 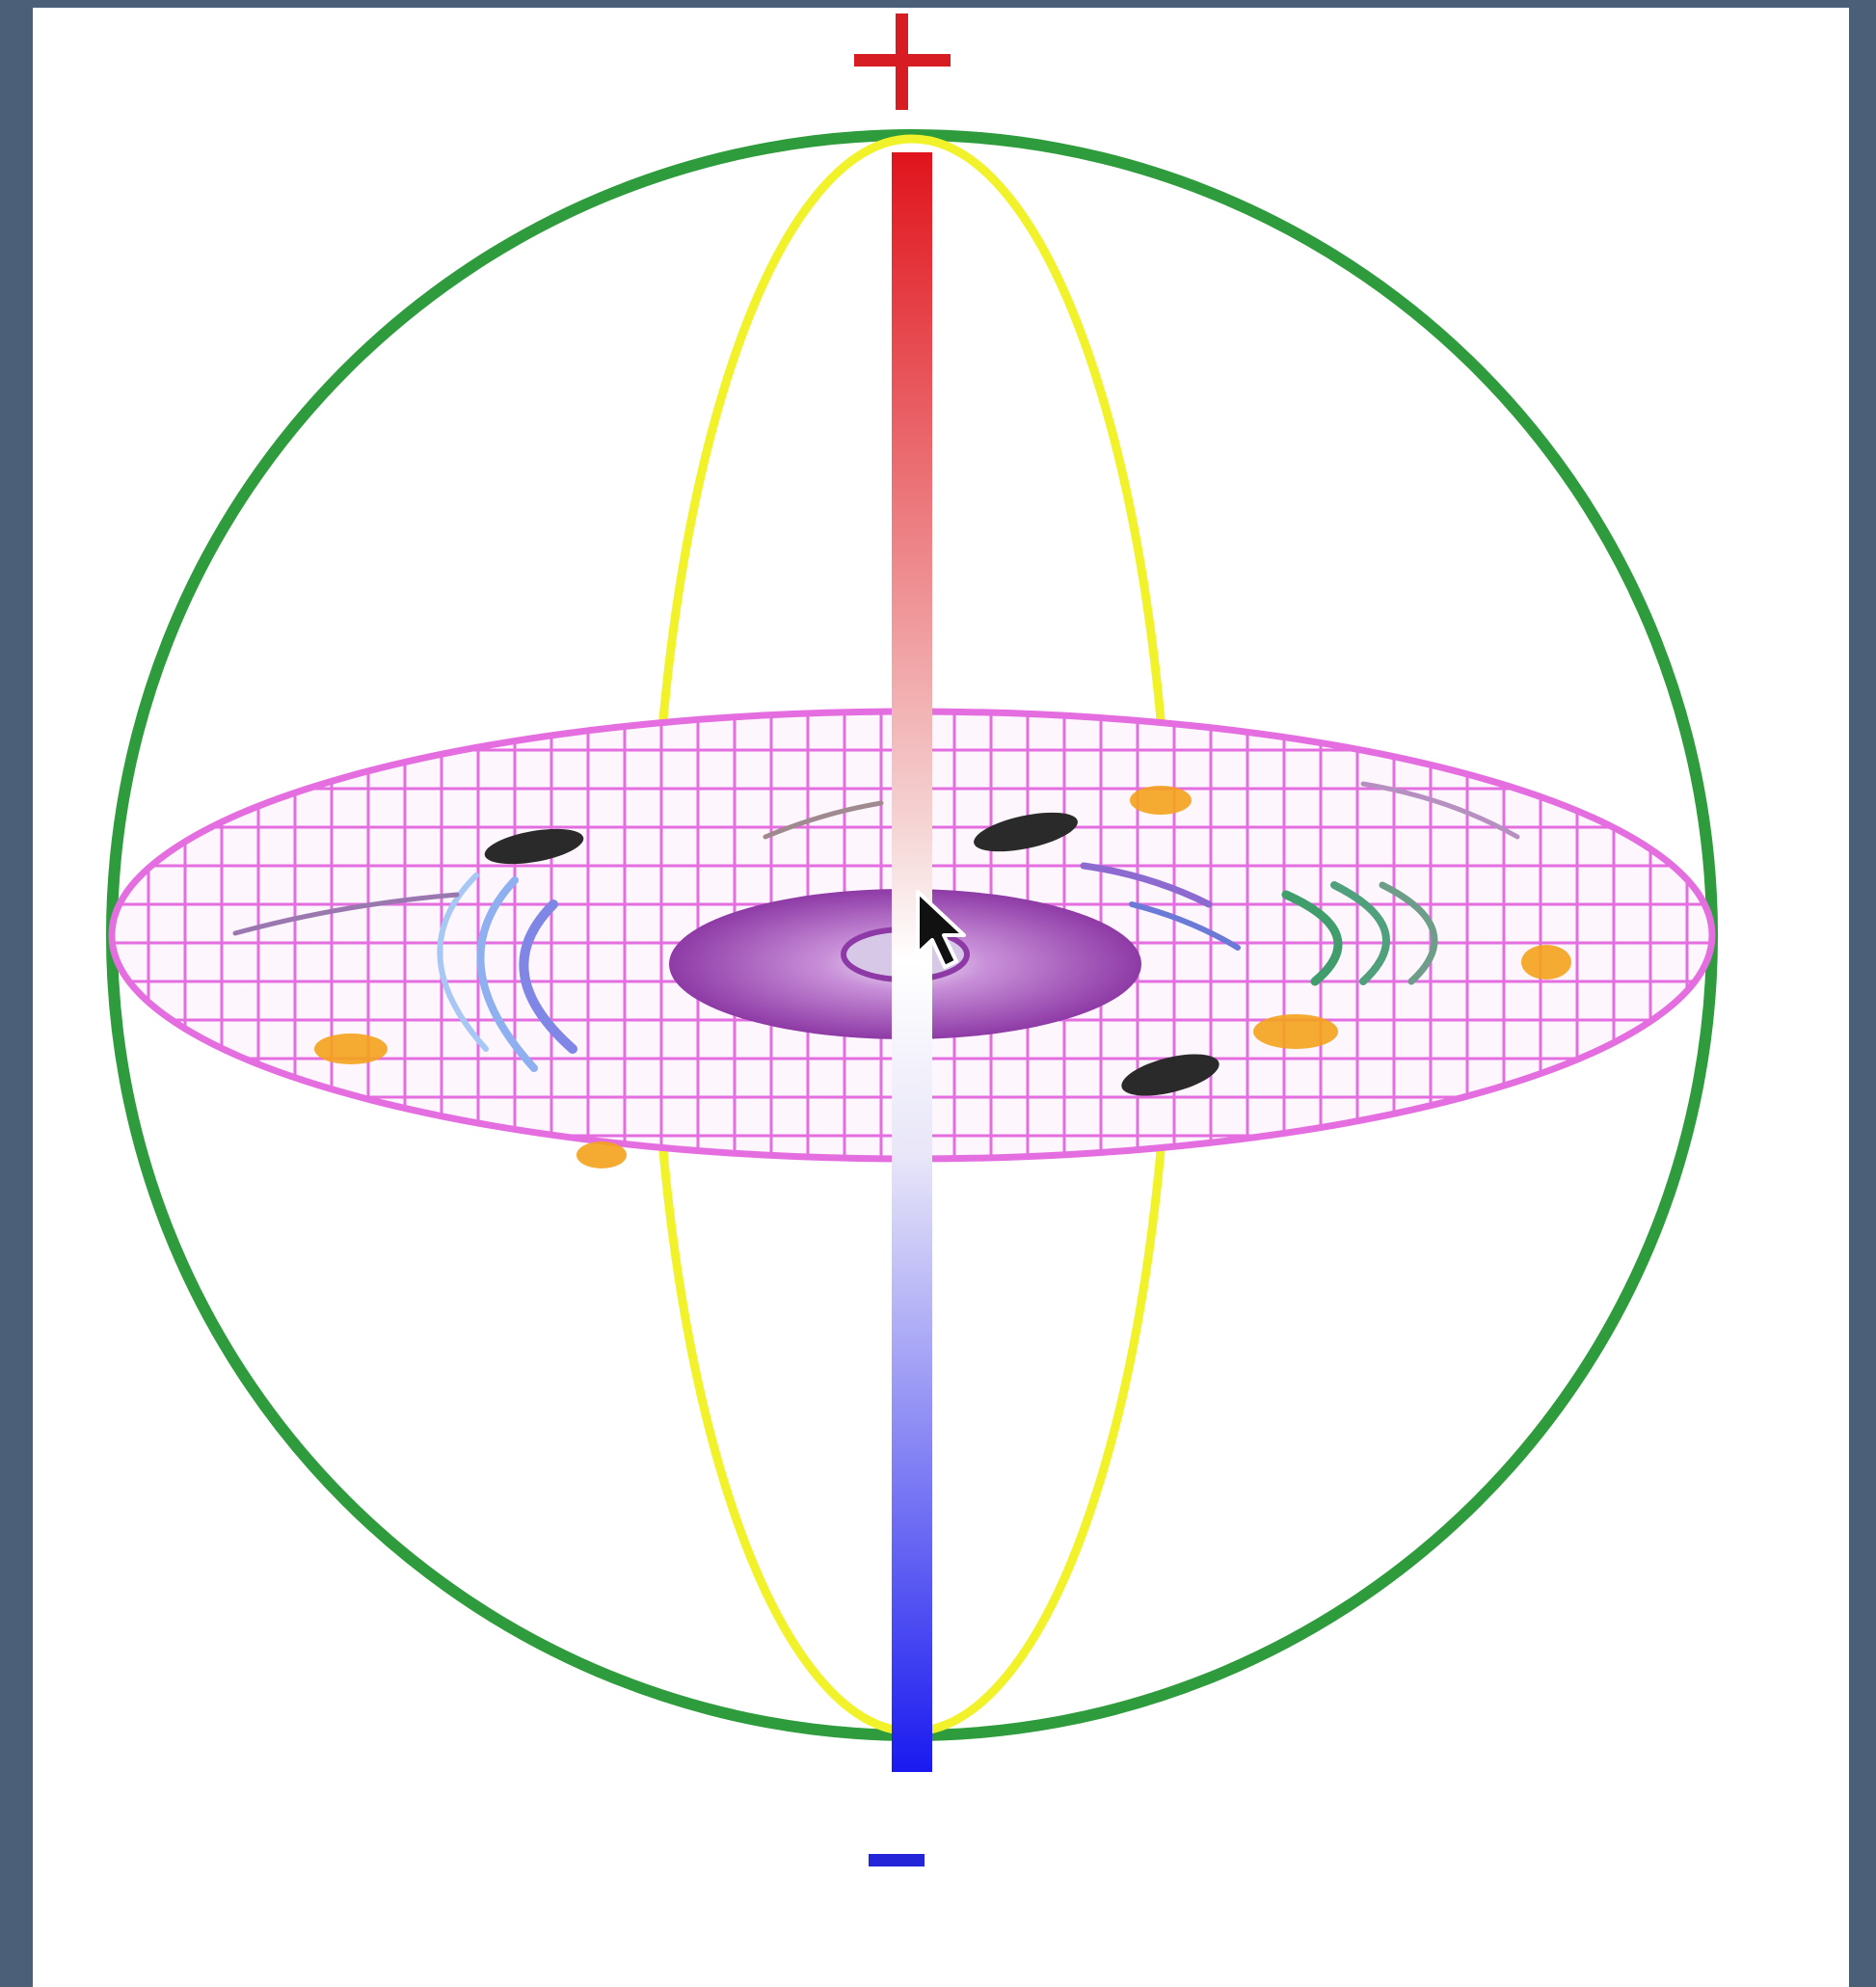 I want to click on orange-nebulae, so click(x=942, y=977).